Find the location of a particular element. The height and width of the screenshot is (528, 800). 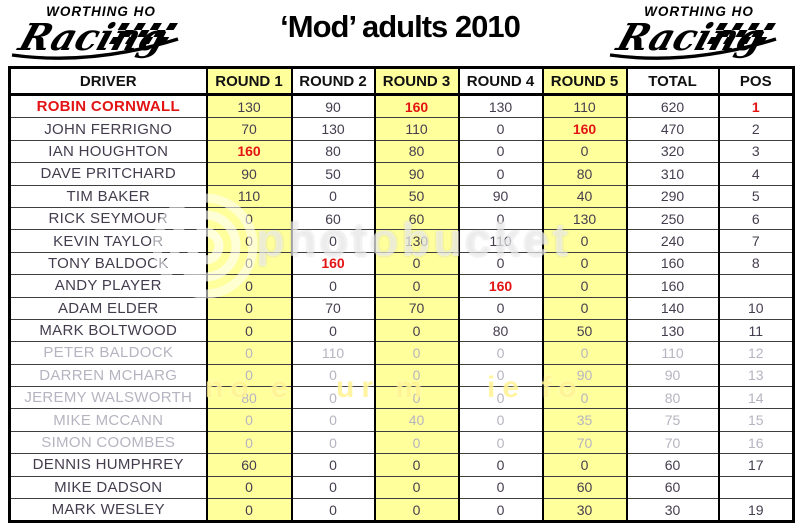

worthing-ho-racing-logo-left: WORTHING HO Racing is located at coordinates (101, 33).